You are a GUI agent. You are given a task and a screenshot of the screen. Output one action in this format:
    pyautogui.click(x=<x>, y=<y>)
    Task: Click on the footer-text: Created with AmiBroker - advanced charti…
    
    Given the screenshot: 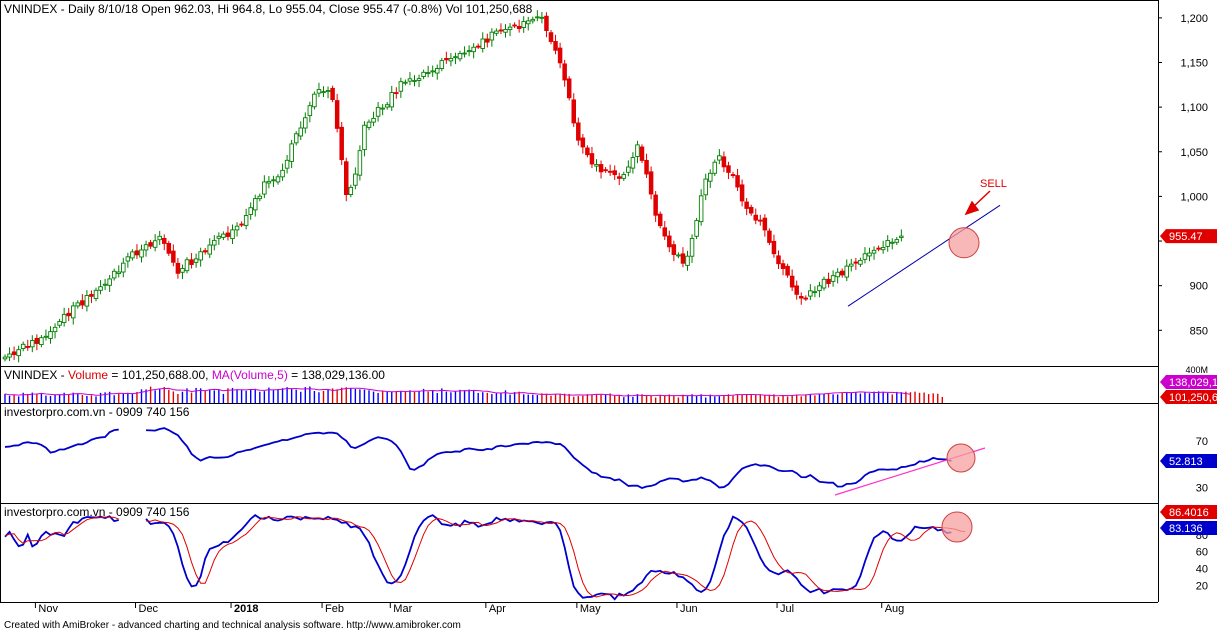 What is the action you would take?
    pyautogui.click(x=232, y=625)
    